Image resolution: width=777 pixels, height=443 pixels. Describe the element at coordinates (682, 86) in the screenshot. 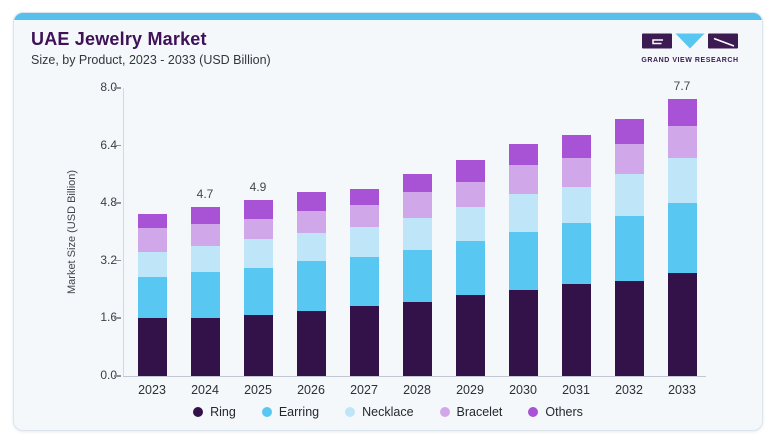

I see `bar-value-label: 7.7` at that location.